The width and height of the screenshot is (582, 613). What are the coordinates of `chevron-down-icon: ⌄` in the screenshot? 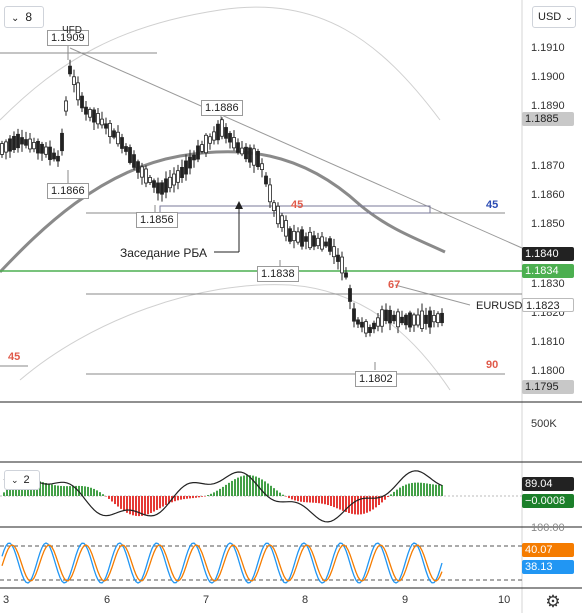 It's located at (15, 480).